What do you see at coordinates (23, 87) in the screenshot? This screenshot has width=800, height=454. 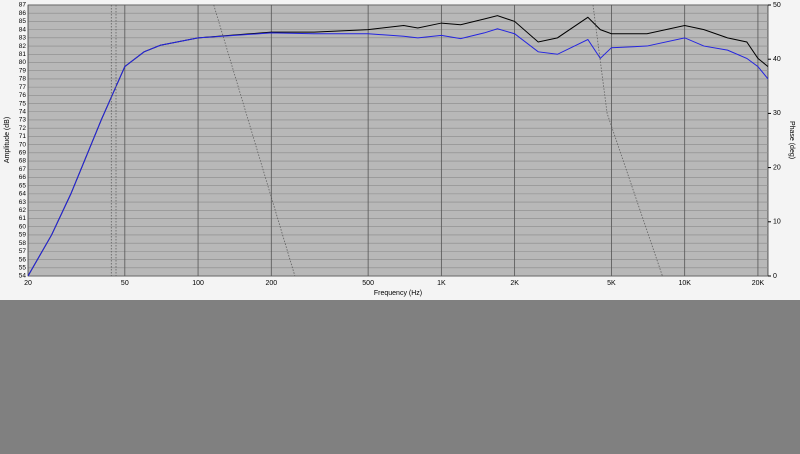 I see `y-tick-label: 77` at bounding box center [23, 87].